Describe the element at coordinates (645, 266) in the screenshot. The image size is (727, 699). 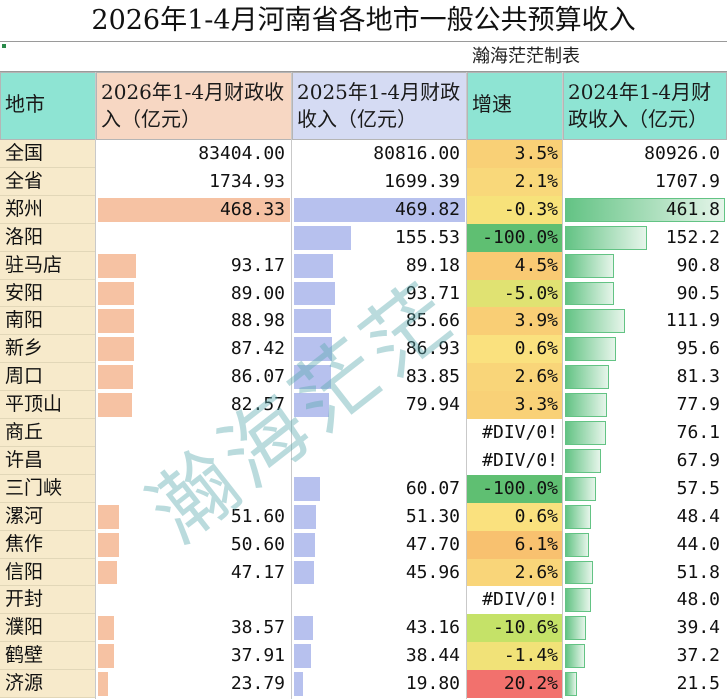
I see `revenue-2024-cell: 90.8` at that location.